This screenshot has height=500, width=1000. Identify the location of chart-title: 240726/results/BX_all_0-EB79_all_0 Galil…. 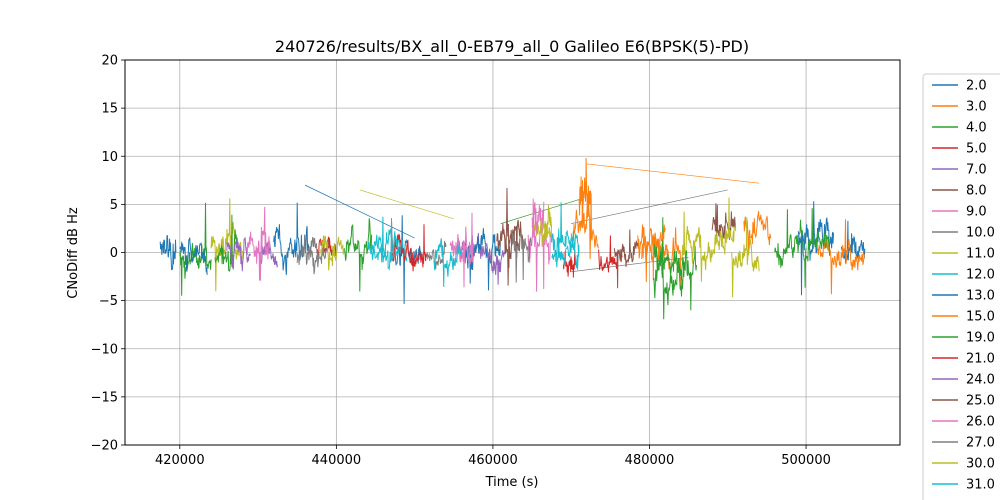
(512, 47).